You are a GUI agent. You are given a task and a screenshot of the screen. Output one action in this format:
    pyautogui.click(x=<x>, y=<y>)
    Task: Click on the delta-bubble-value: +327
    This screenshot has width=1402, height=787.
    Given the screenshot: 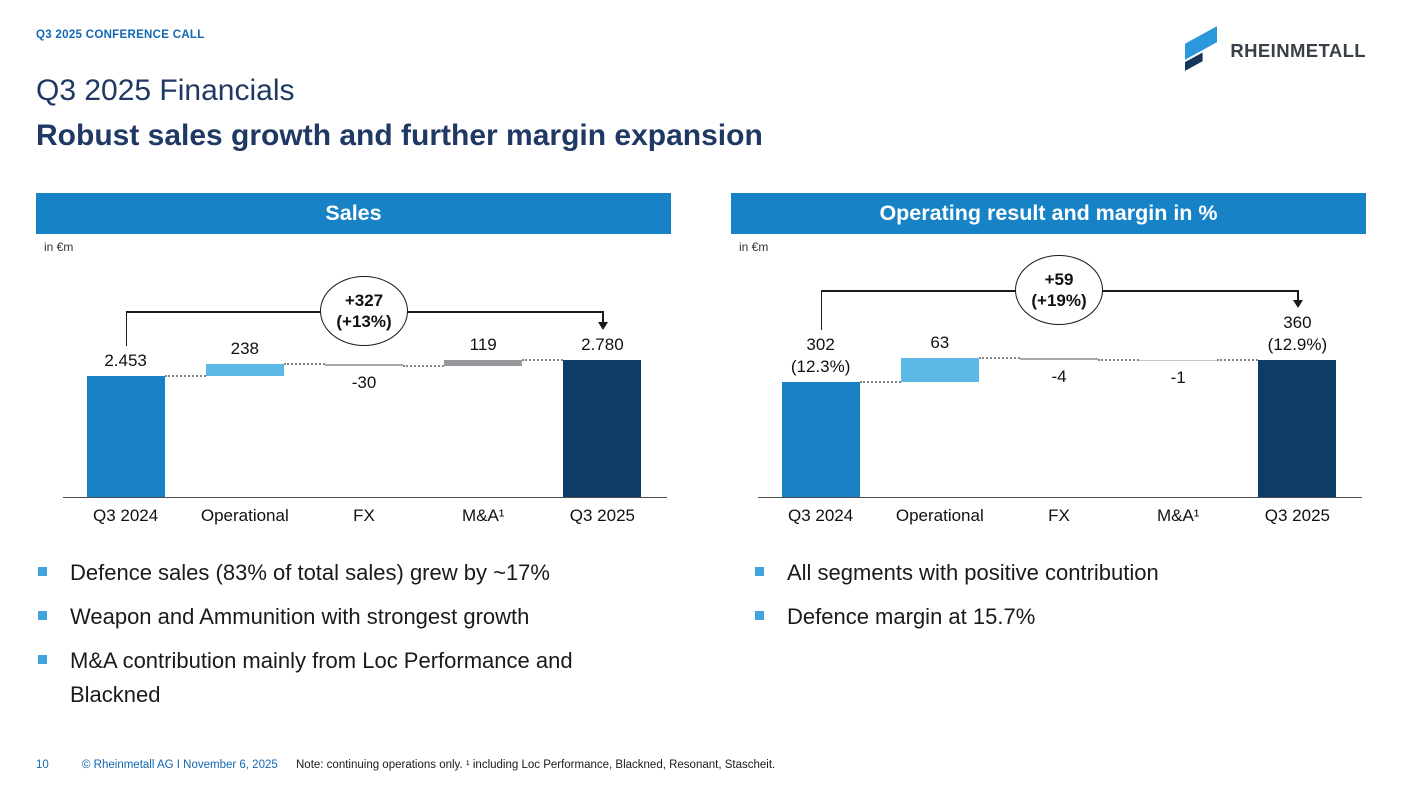 What is the action you would take?
    pyautogui.click(x=364, y=300)
    